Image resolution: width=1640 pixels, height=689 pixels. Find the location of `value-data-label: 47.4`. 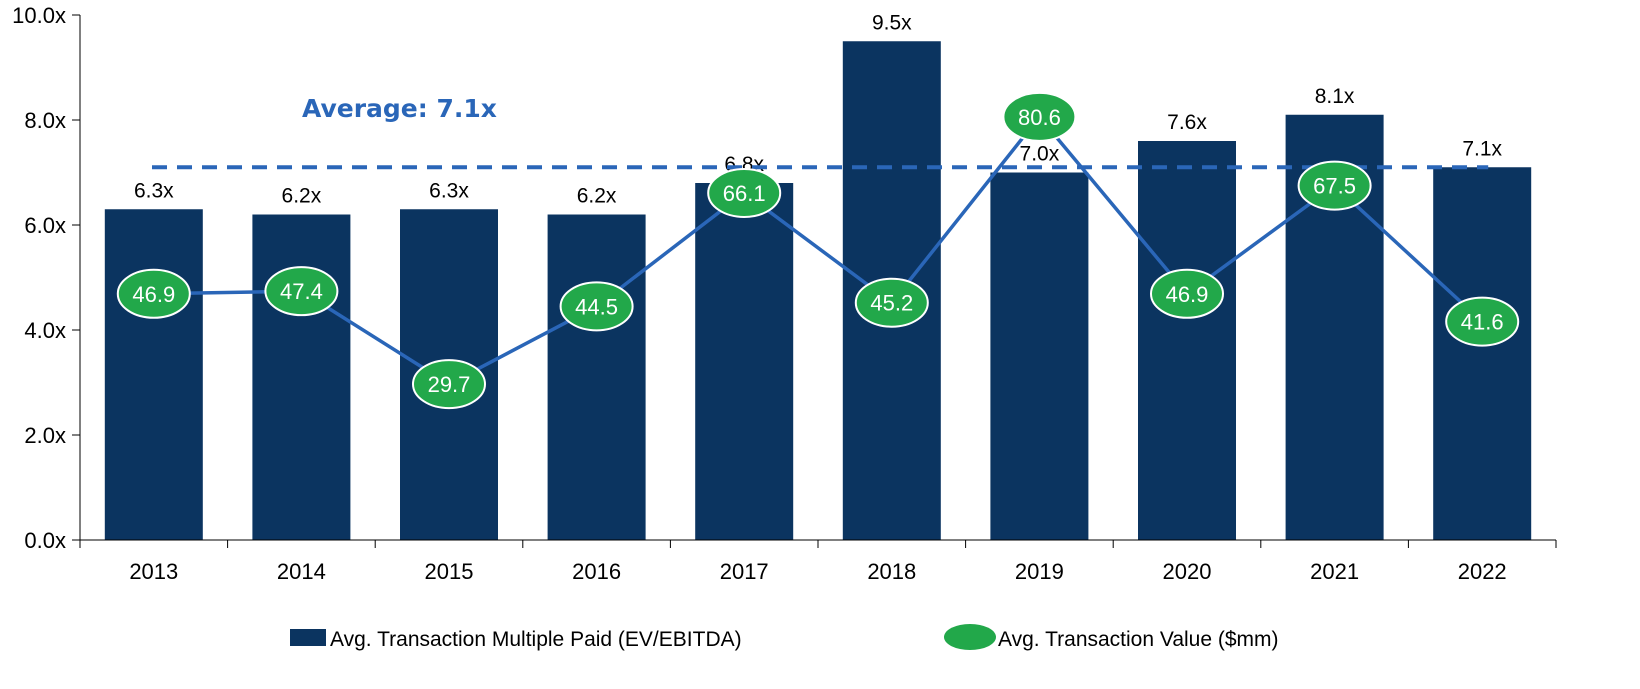

value-data-label: 47.4 is located at coordinates (301, 291).